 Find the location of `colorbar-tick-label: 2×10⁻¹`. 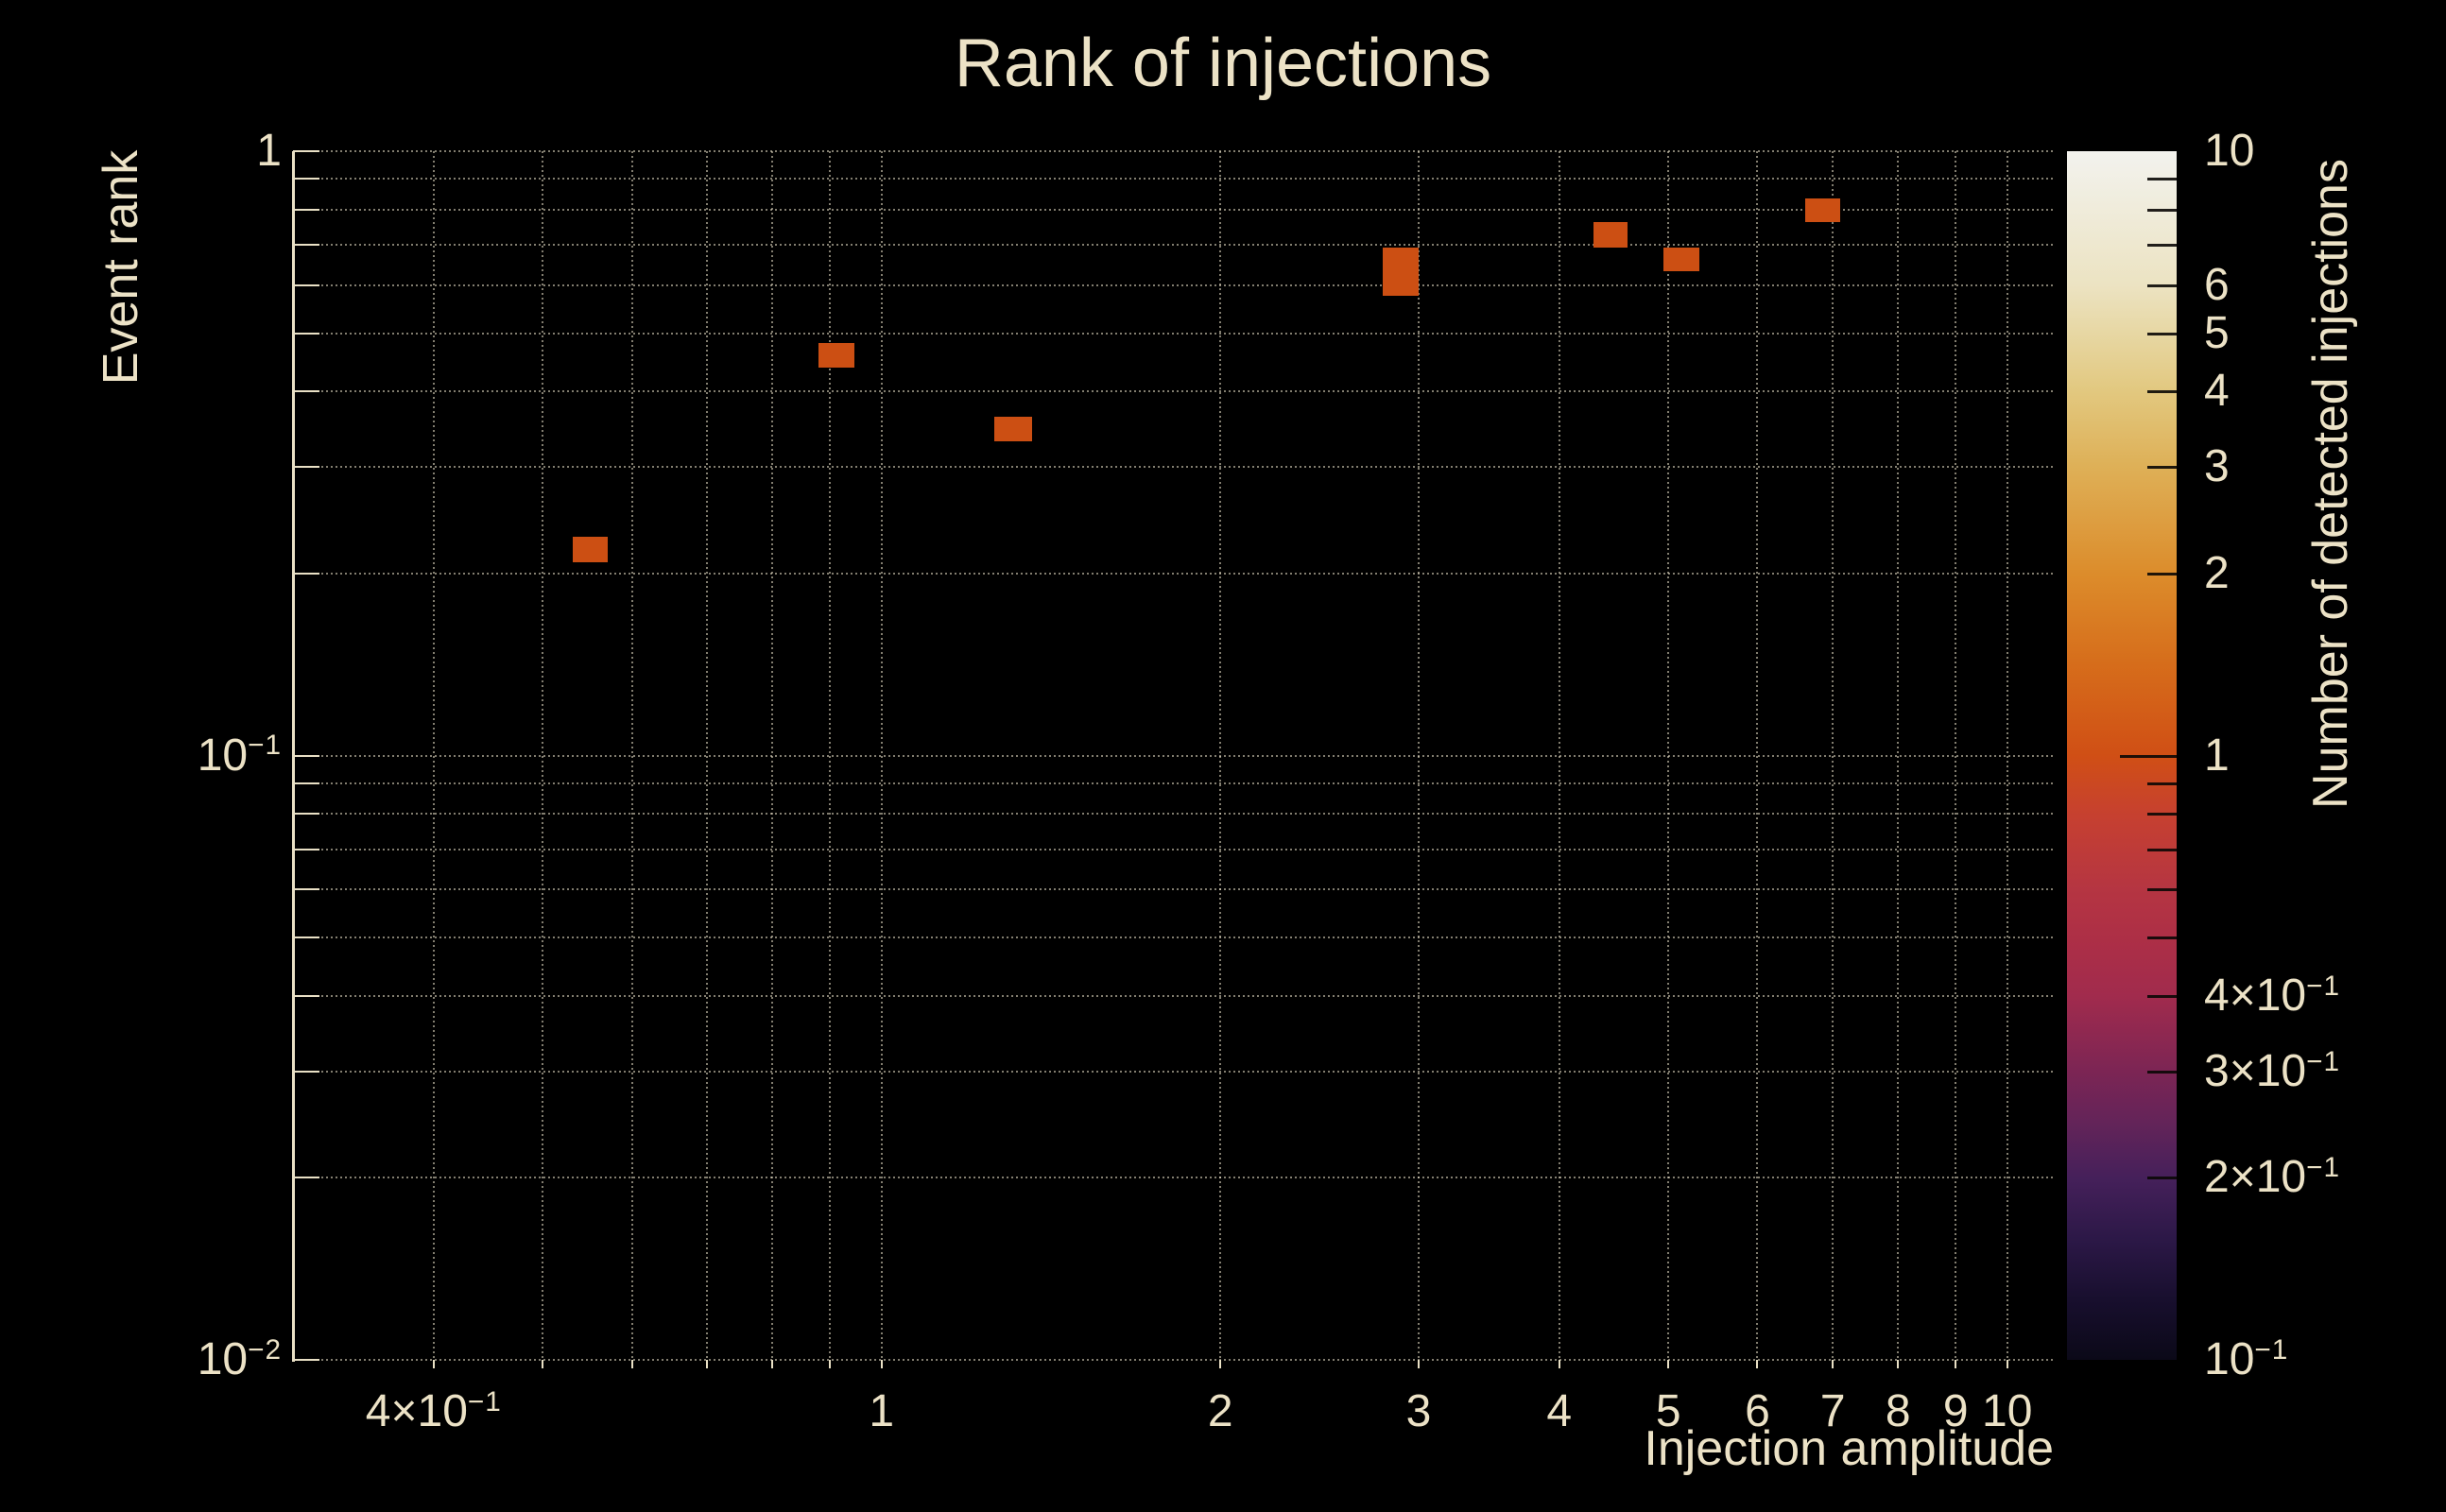

colorbar-tick-label: 2×10⁻¹ is located at coordinates (2272, 1177).